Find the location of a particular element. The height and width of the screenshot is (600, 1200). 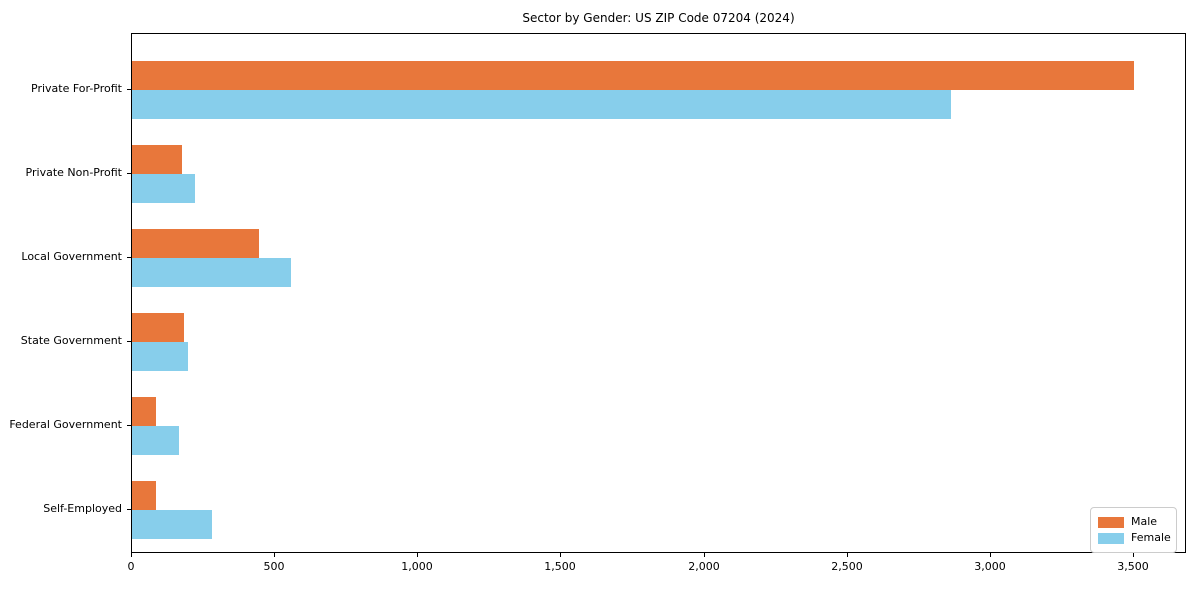

bar-female-self-employed is located at coordinates (172, 524).